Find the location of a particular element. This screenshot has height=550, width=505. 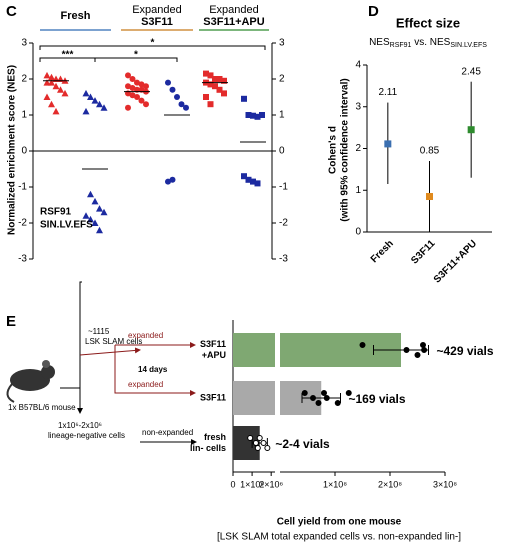

lin-label: lineage-negative cells is located at coordinates (86, 435).